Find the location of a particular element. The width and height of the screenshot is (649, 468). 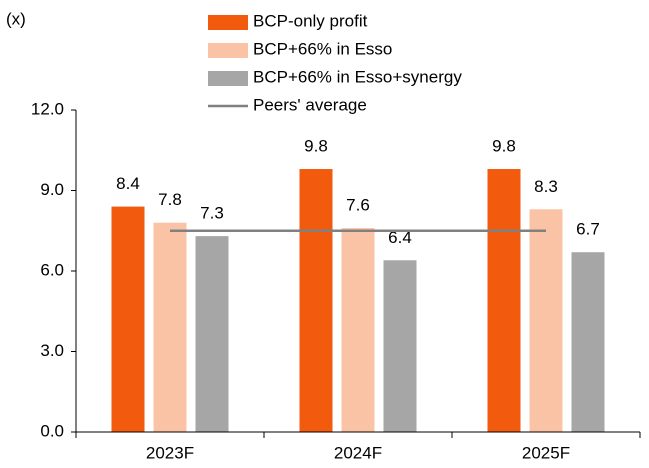

data-label: 8.3 is located at coordinates (546, 186).